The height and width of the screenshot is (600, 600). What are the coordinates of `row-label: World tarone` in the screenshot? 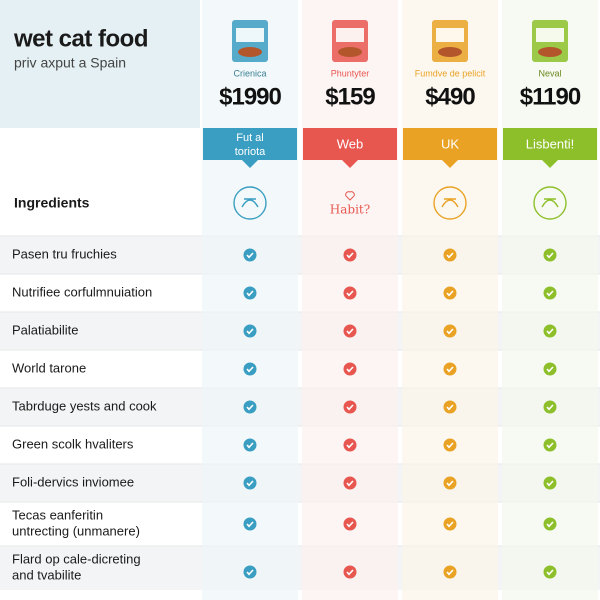 It's located at (49, 367).